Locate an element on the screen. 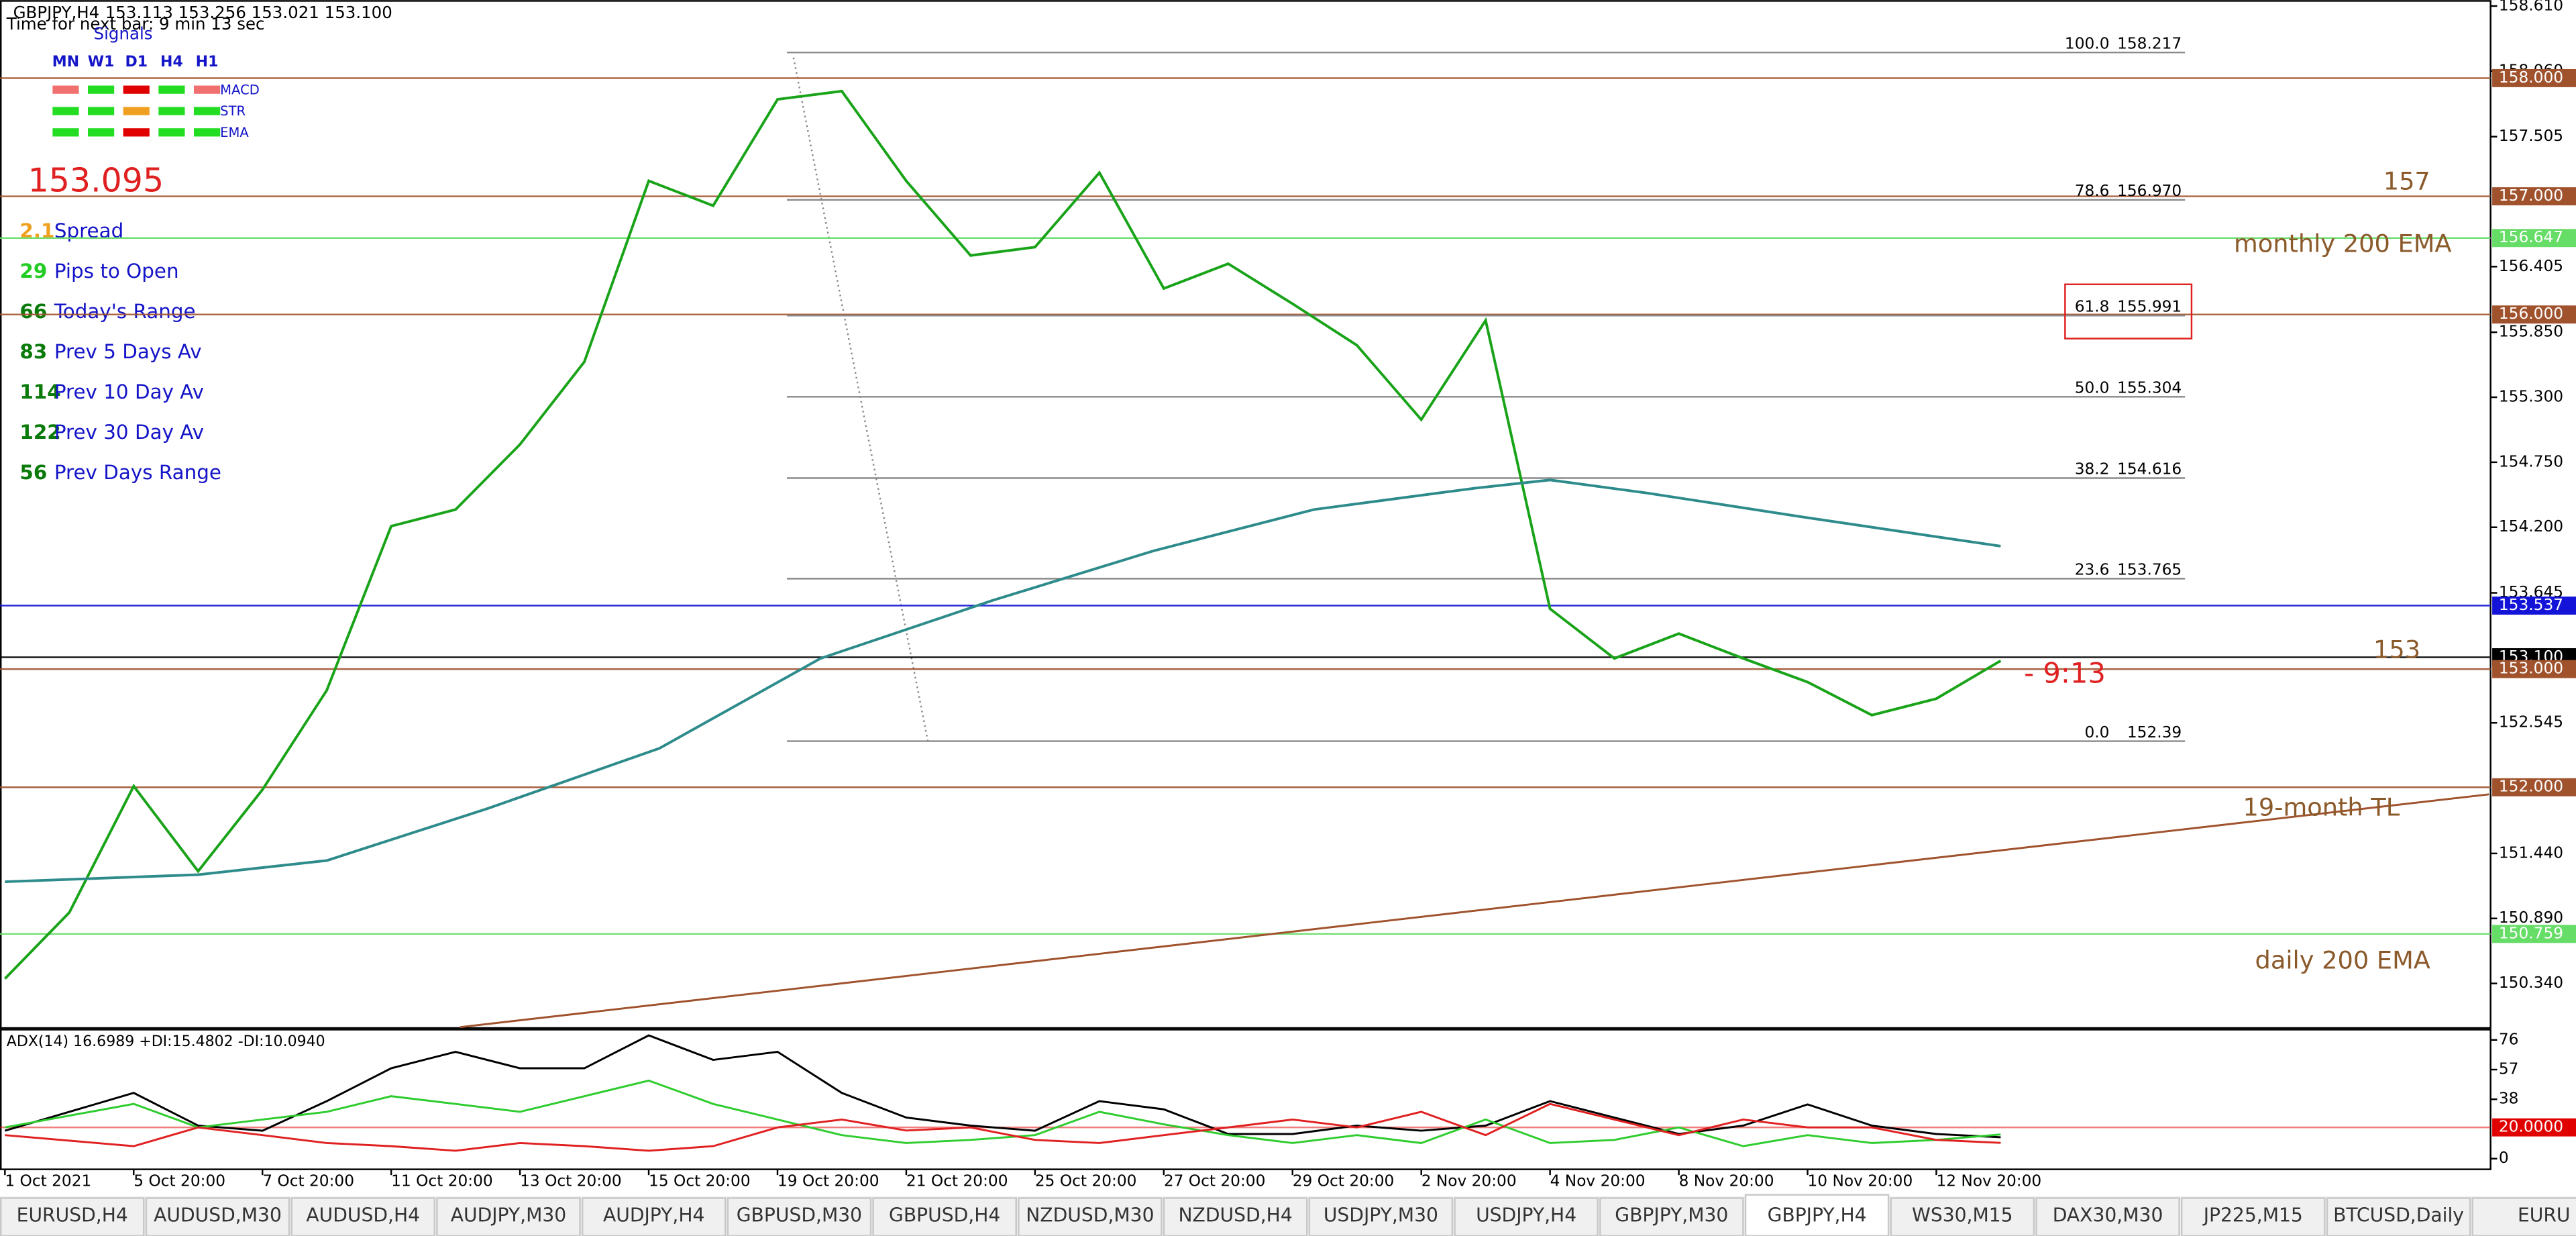  x-tick-label: 1 Oct 2021 is located at coordinates (48, 1181).